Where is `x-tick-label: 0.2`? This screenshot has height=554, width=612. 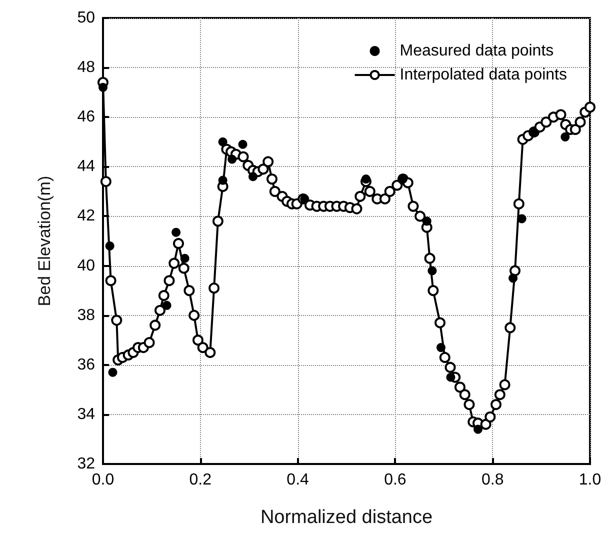 x-tick-label: 0.2 is located at coordinates (200, 480).